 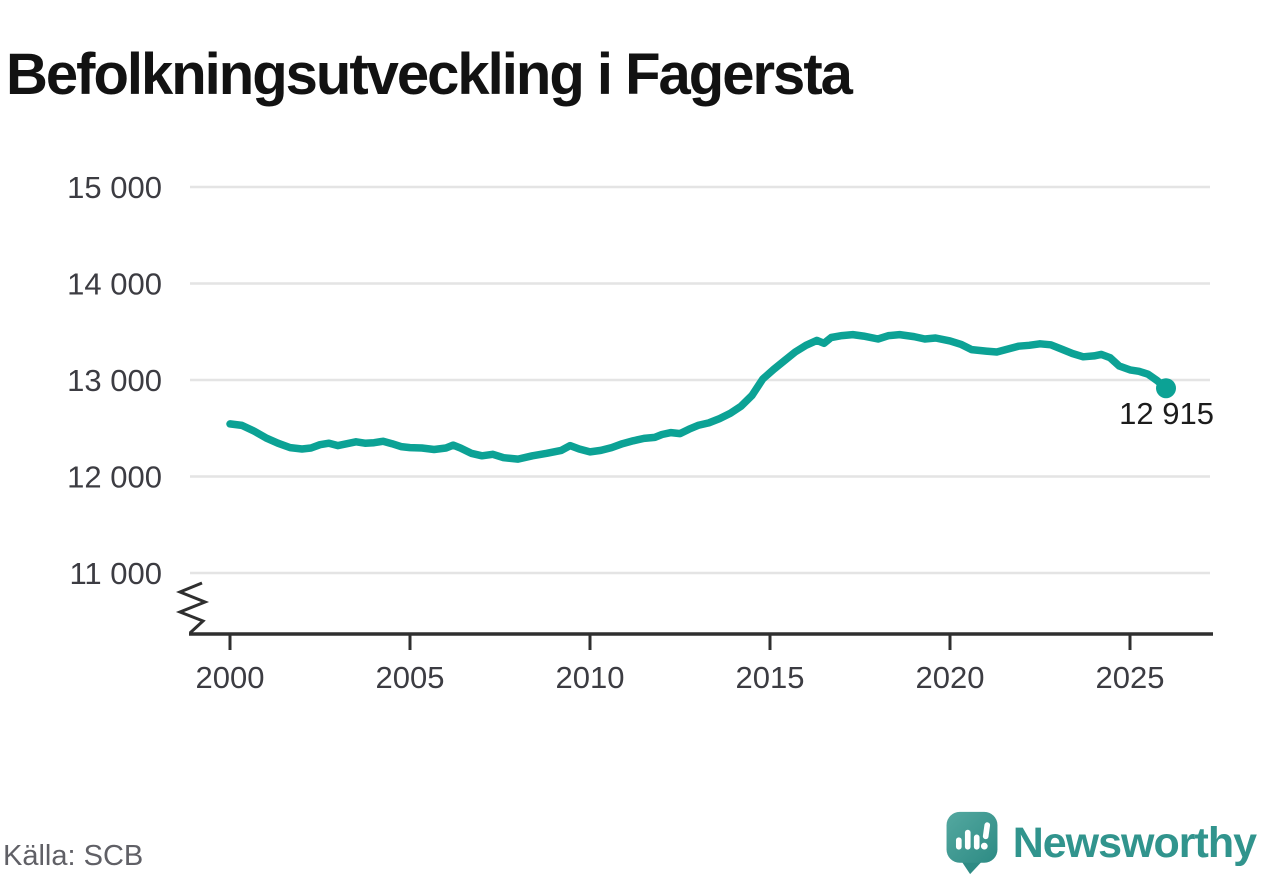 I want to click on speech-bubble-tail, so click(x=972, y=867).